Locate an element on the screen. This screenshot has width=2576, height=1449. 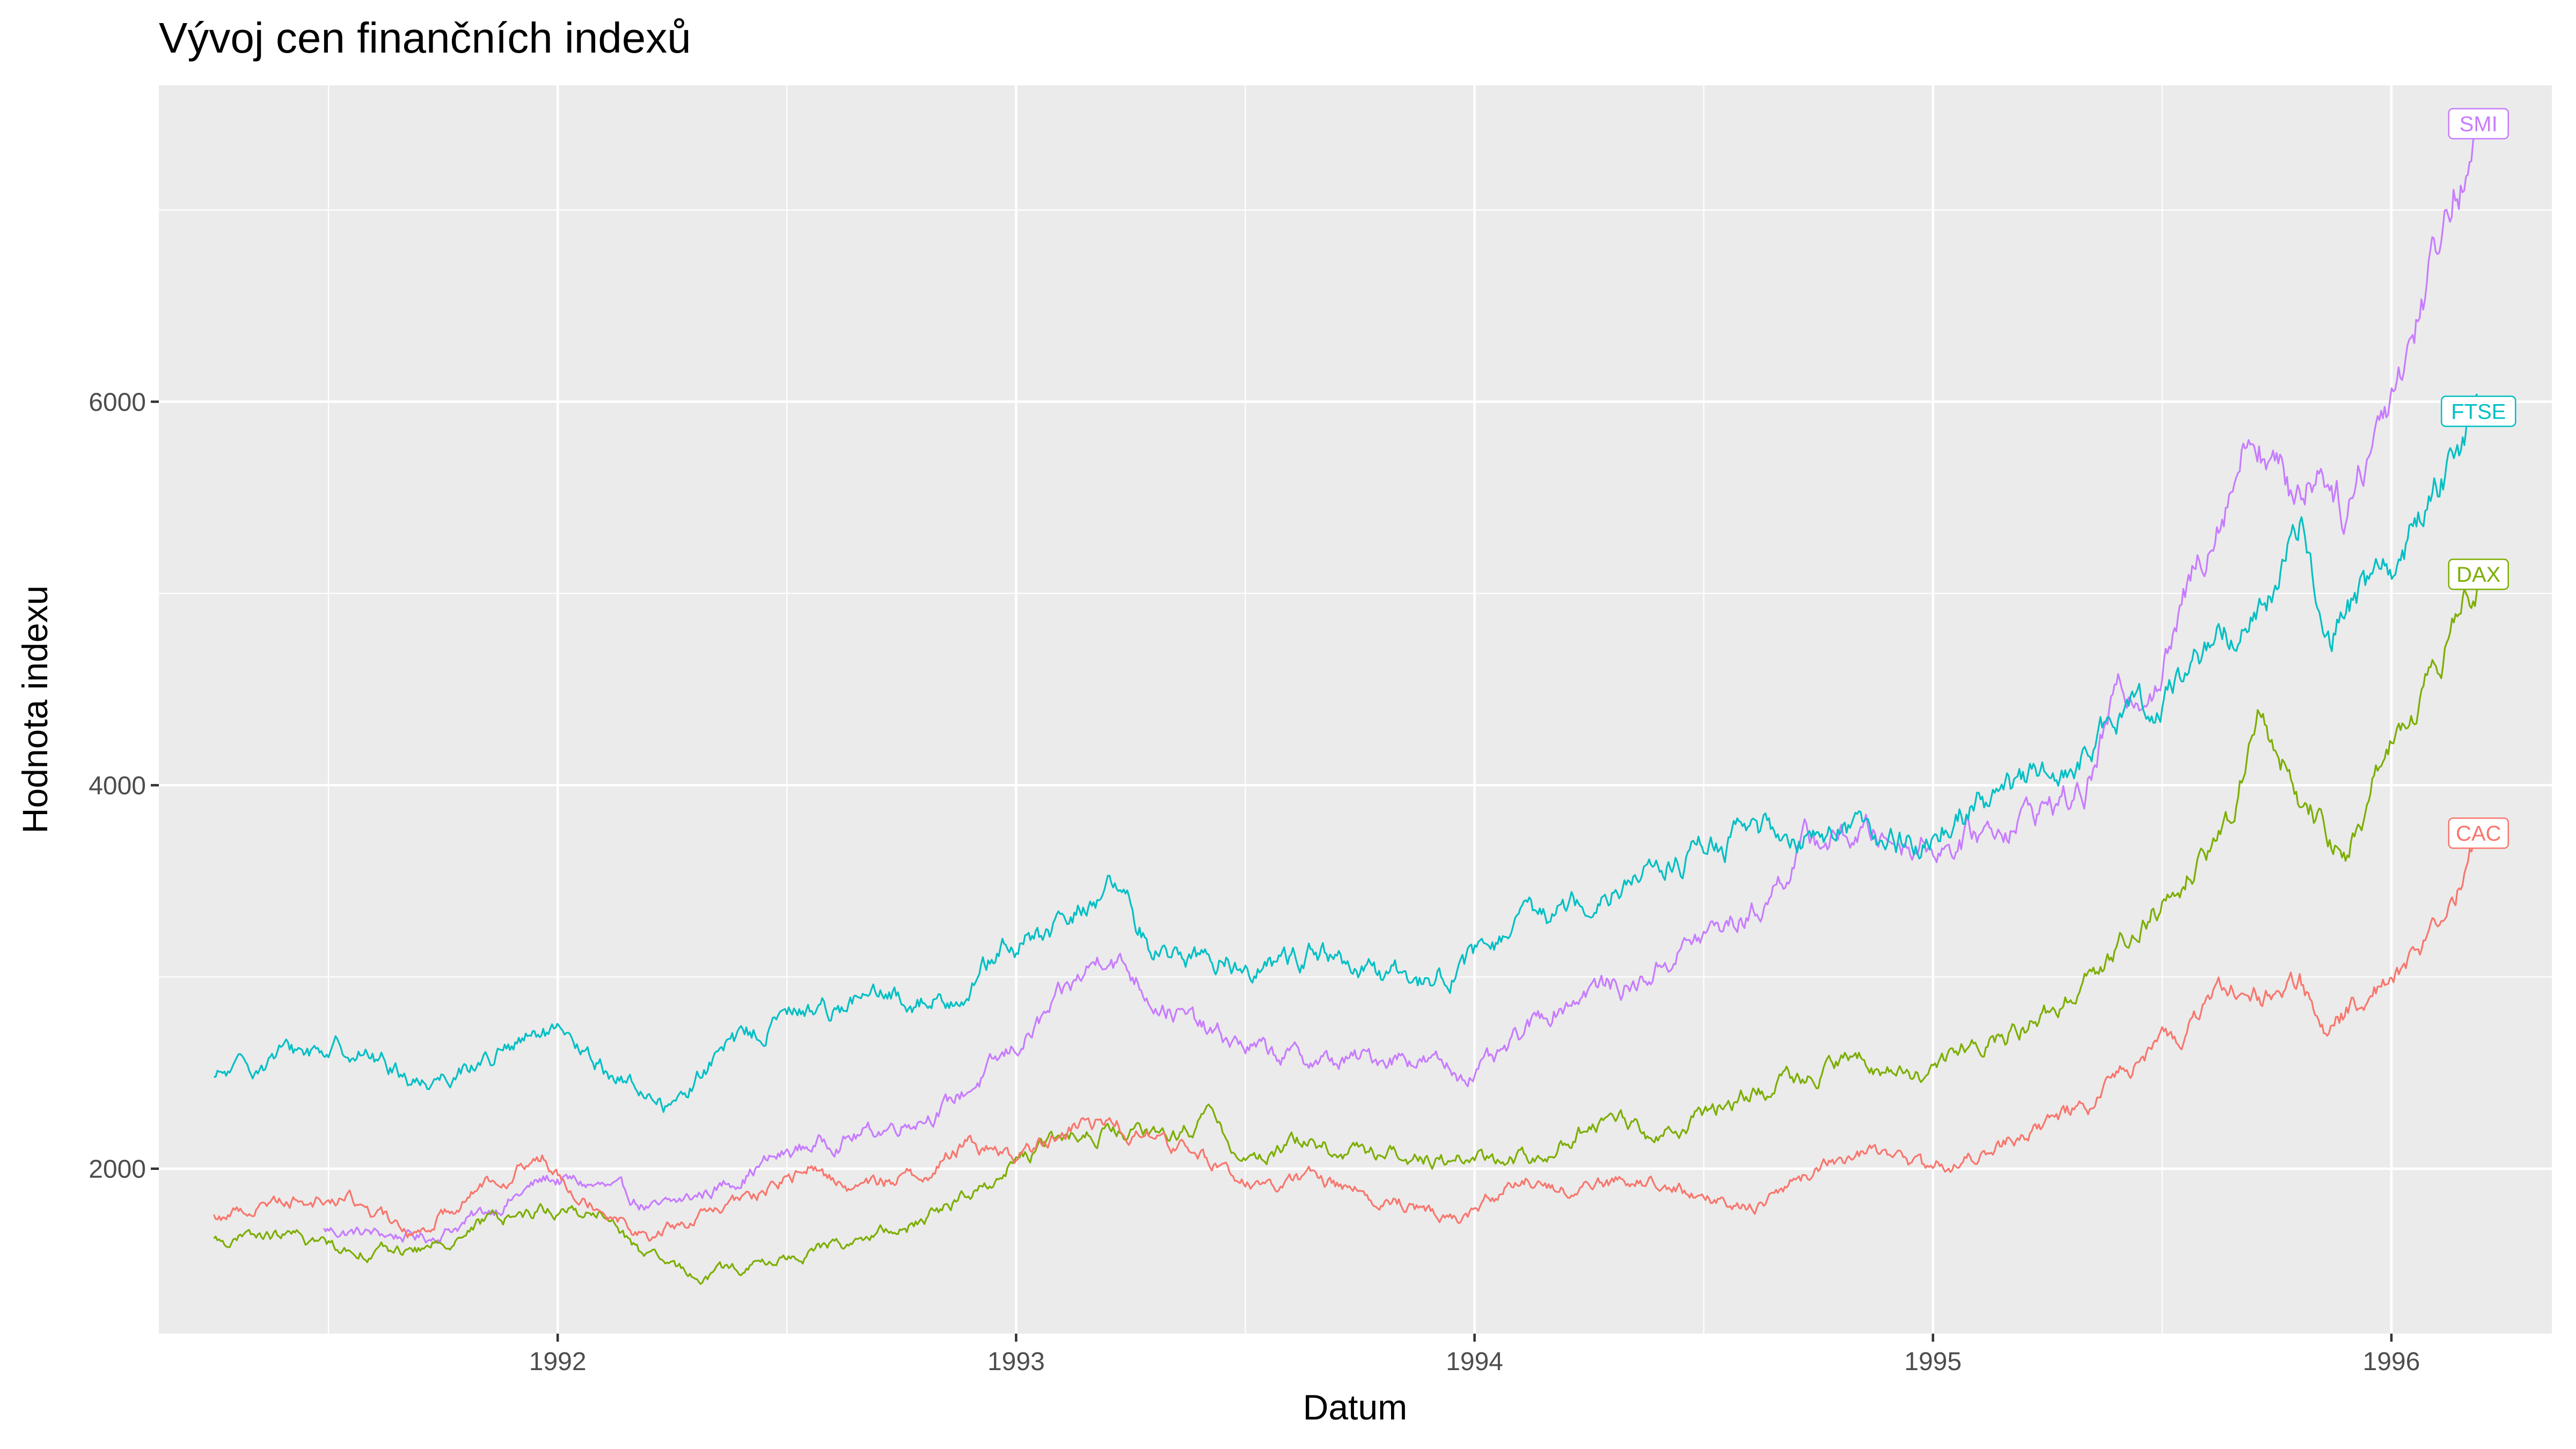
series-label-box-cac is located at coordinates (2478, 833).